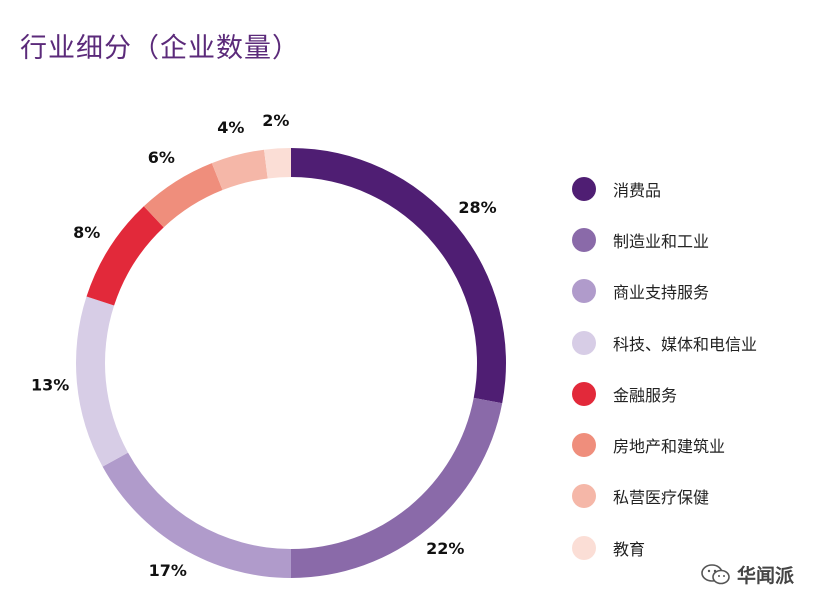 The image size is (818, 611). Describe the element at coordinates (765, 576) in the screenshot. I see `watermark-text: 华闻派` at that location.